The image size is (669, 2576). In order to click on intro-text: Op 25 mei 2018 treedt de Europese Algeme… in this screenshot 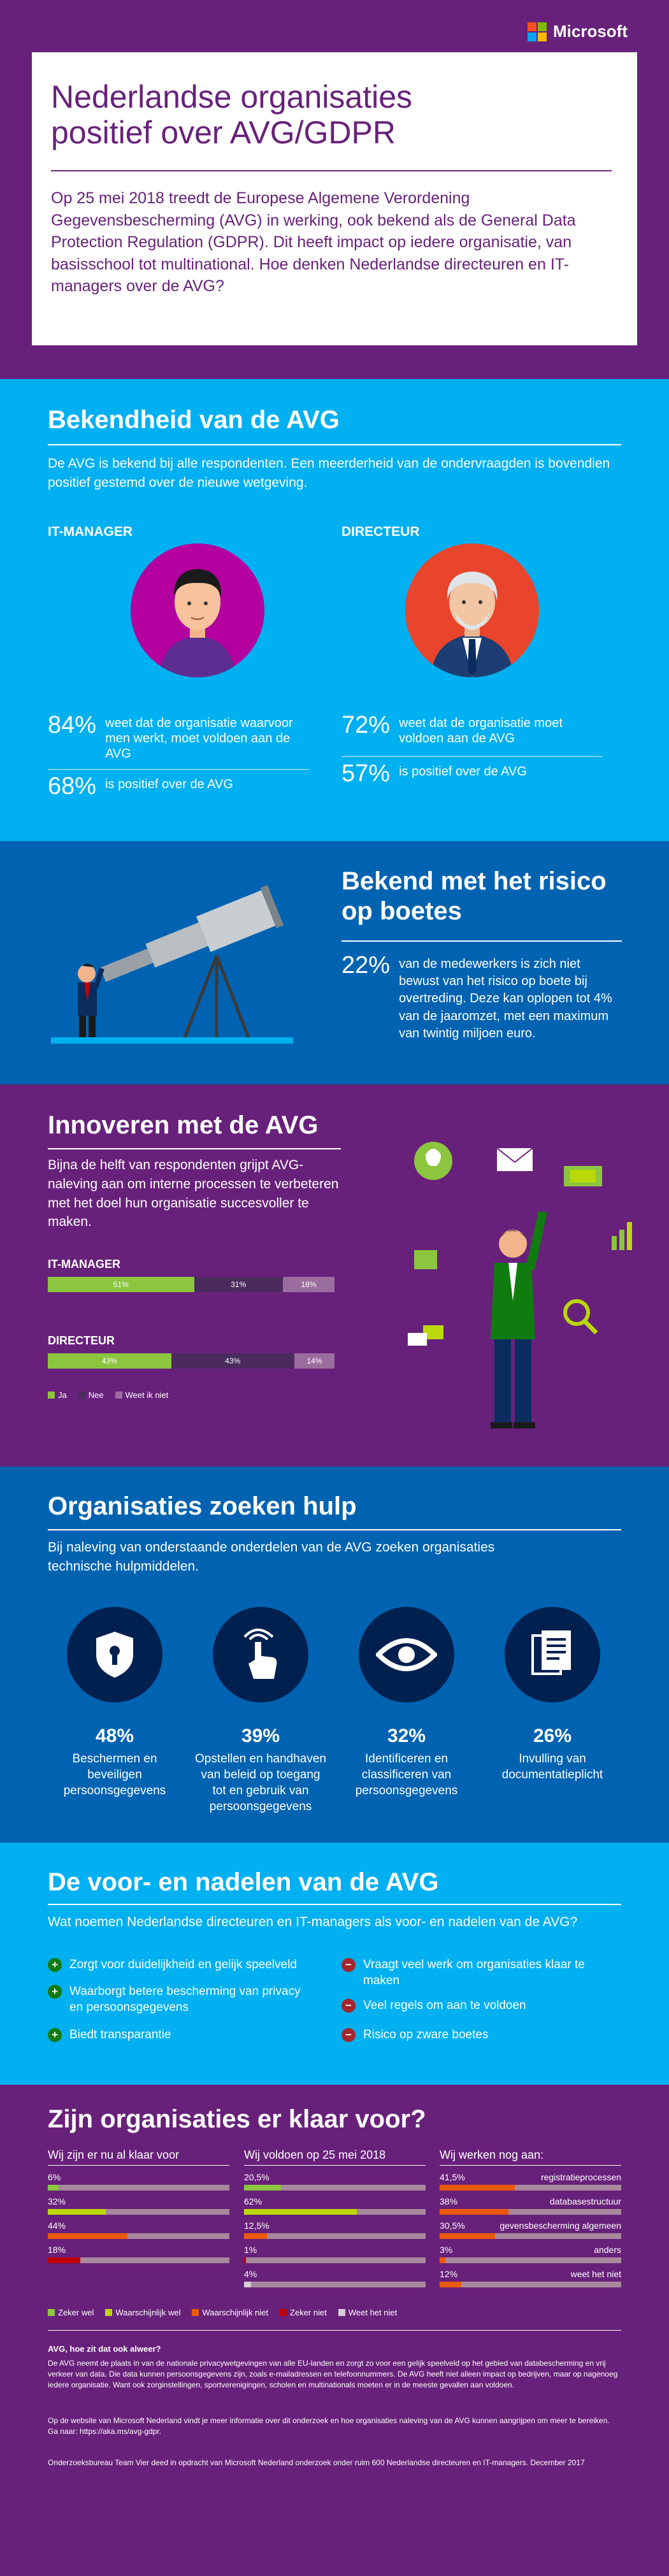, I will do `click(313, 242)`.